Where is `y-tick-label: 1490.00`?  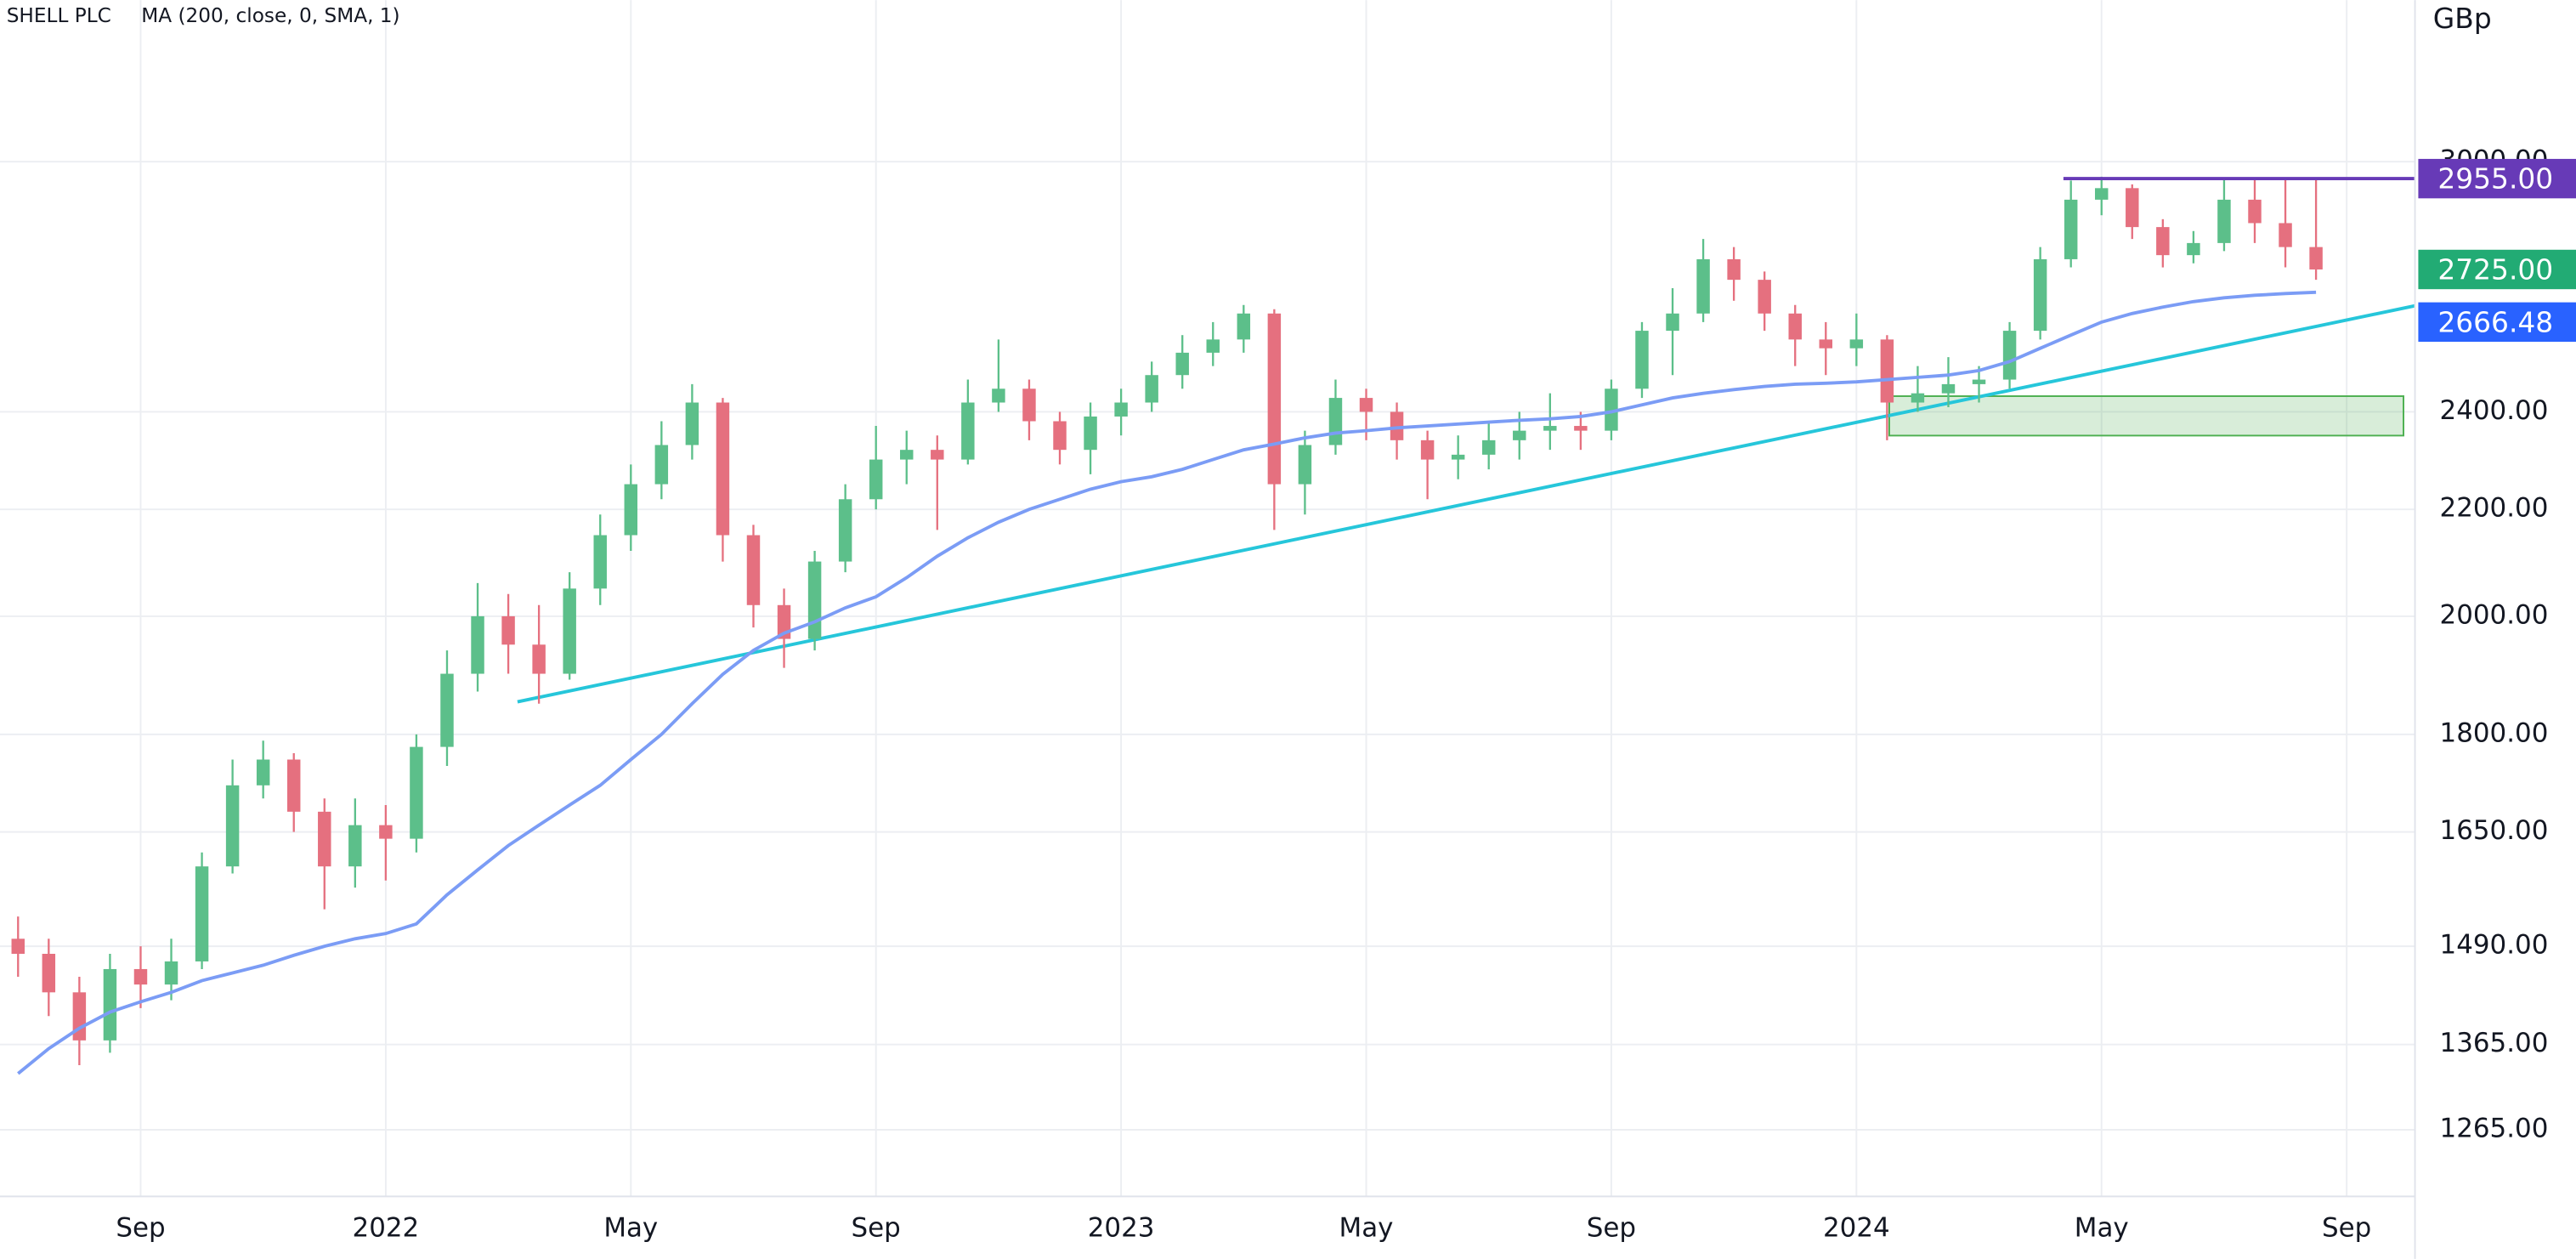
y-tick-label: 1490.00 is located at coordinates (2494, 946).